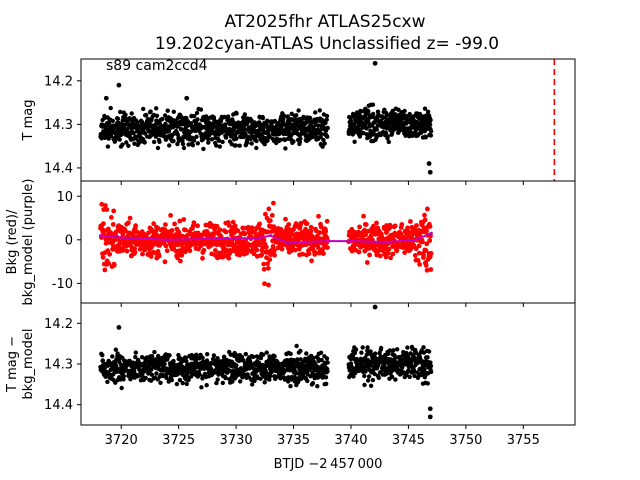  What do you see at coordinates (58, 81) in the screenshot?
I see `y-tick-label: 14.2` at bounding box center [58, 81].